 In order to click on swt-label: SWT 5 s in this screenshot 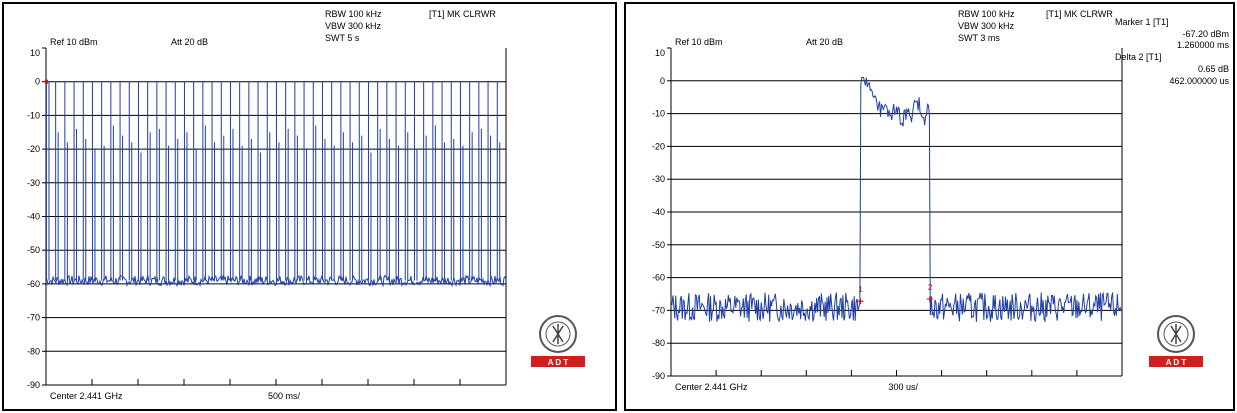, I will do `click(342, 38)`.